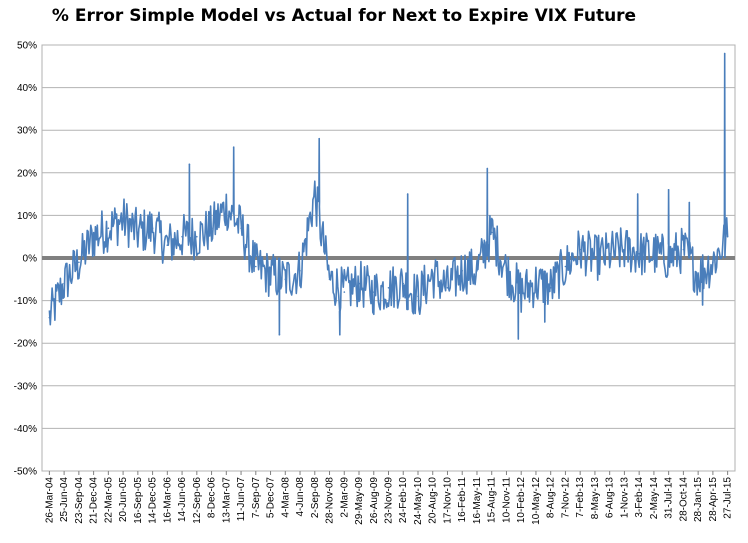 Image resolution: width=748 pixels, height=543 pixels. I want to click on x-tick-label: 16-Mar-06, so click(167, 500).